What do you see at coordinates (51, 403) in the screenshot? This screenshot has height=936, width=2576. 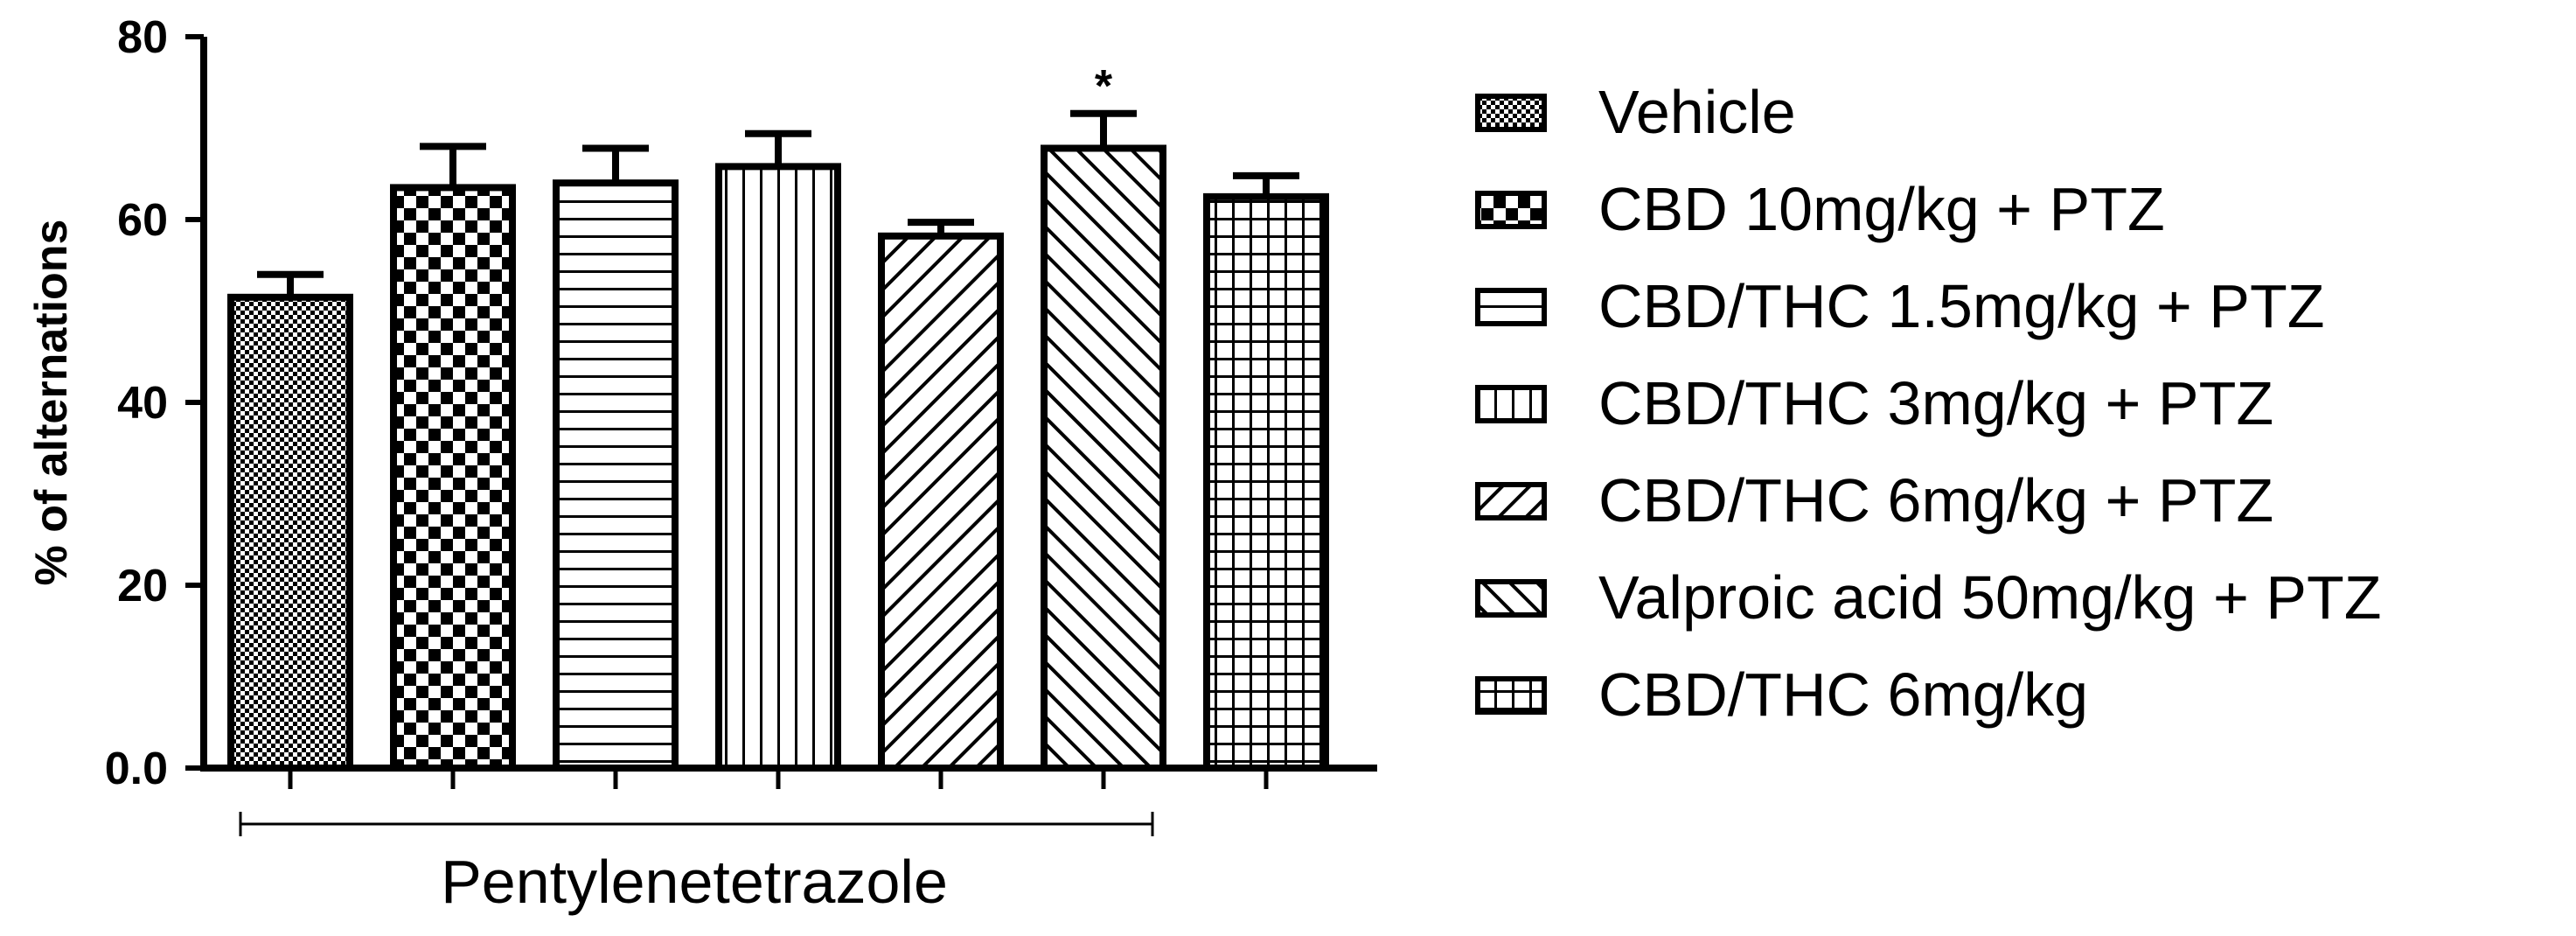 I see `y-axis-title: % of alternations` at bounding box center [51, 403].